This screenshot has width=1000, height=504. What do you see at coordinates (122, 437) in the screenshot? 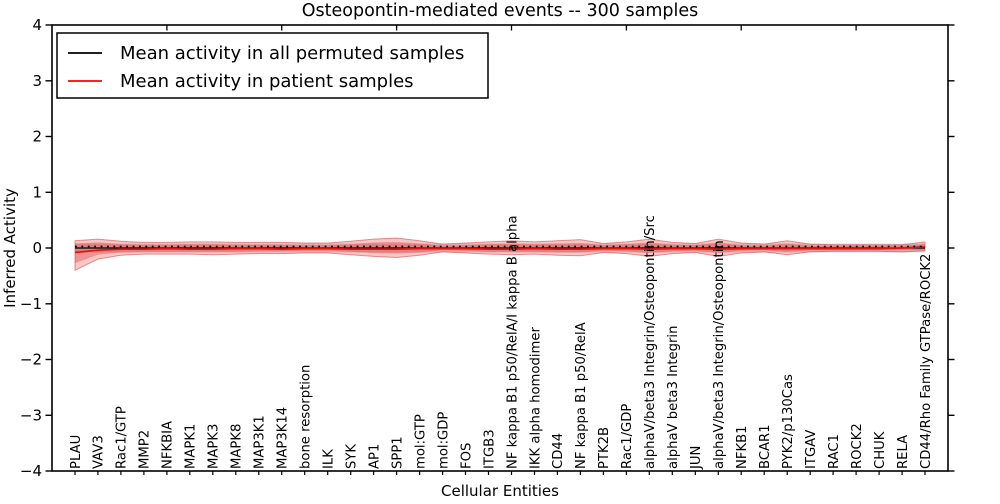
I see `x-tick-label: Rac1/GTP` at bounding box center [122, 437].